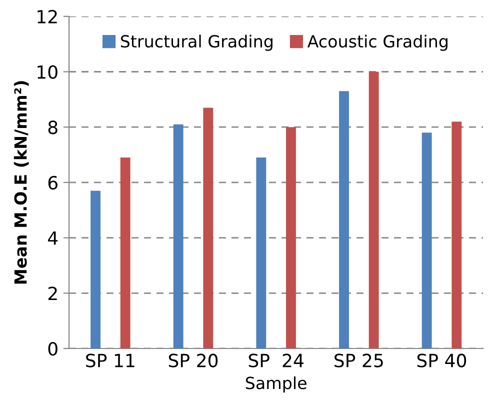 This screenshot has width=493, height=410. I want to click on legend-label: Acoustic Grading, so click(377, 42).